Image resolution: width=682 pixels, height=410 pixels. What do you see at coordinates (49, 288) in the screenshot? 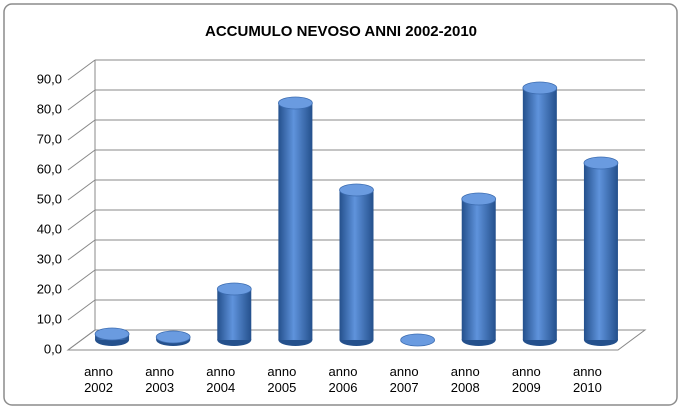
I see `y-tick-label: 20,0` at bounding box center [49, 288].